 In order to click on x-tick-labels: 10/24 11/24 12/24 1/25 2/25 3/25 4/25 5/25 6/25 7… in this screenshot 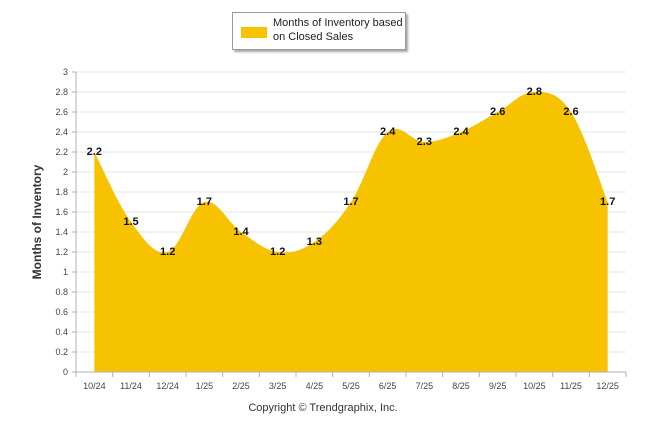, I will do `click(351, 386)`.